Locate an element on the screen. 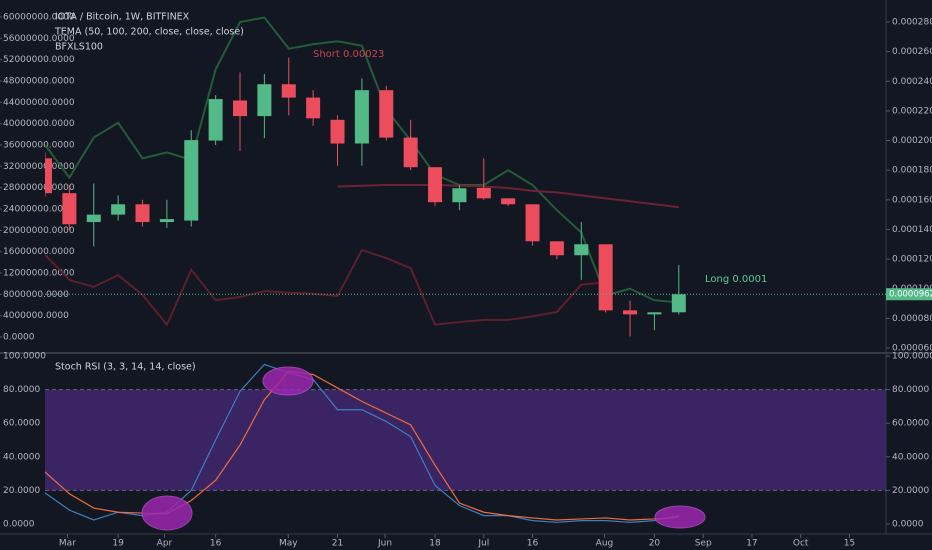 Image resolution: width=932 pixels, height=550 pixels. y2-tick-label: 40000000.0000 is located at coordinates (39, 124).